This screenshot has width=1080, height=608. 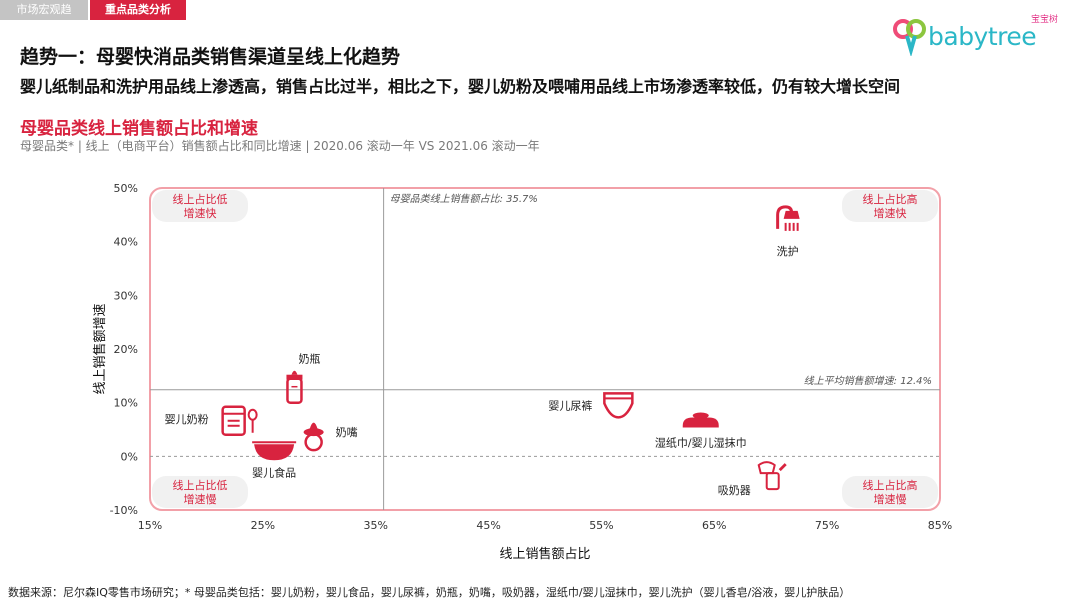 What do you see at coordinates (772, 481) in the screenshot?
I see `pump-bottle` at bounding box center [772, 481].